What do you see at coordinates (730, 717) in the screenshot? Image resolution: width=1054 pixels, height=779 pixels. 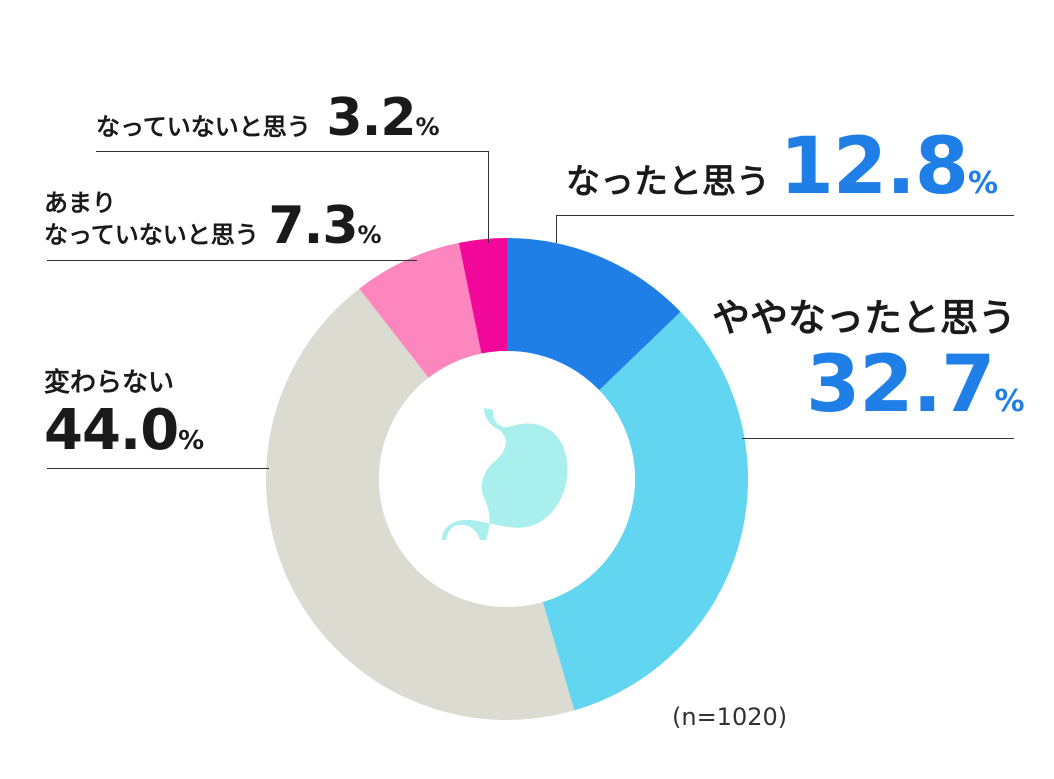 I see `sample-size-note: (n=1020)` at bounding box center [730, 717].